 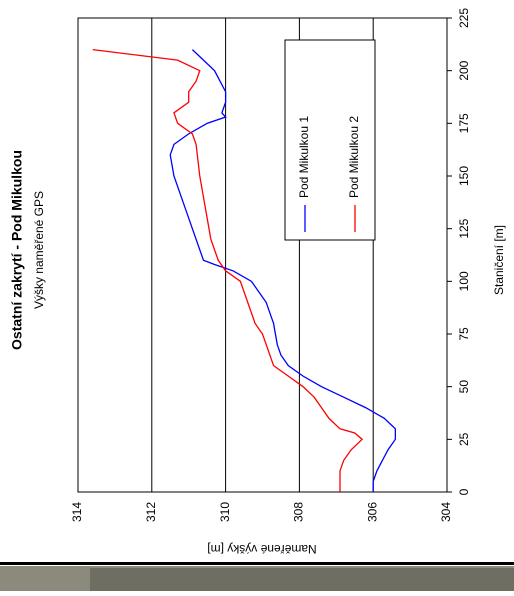 I want to click on y-tick-label: 314, so click(x=77, y=512).